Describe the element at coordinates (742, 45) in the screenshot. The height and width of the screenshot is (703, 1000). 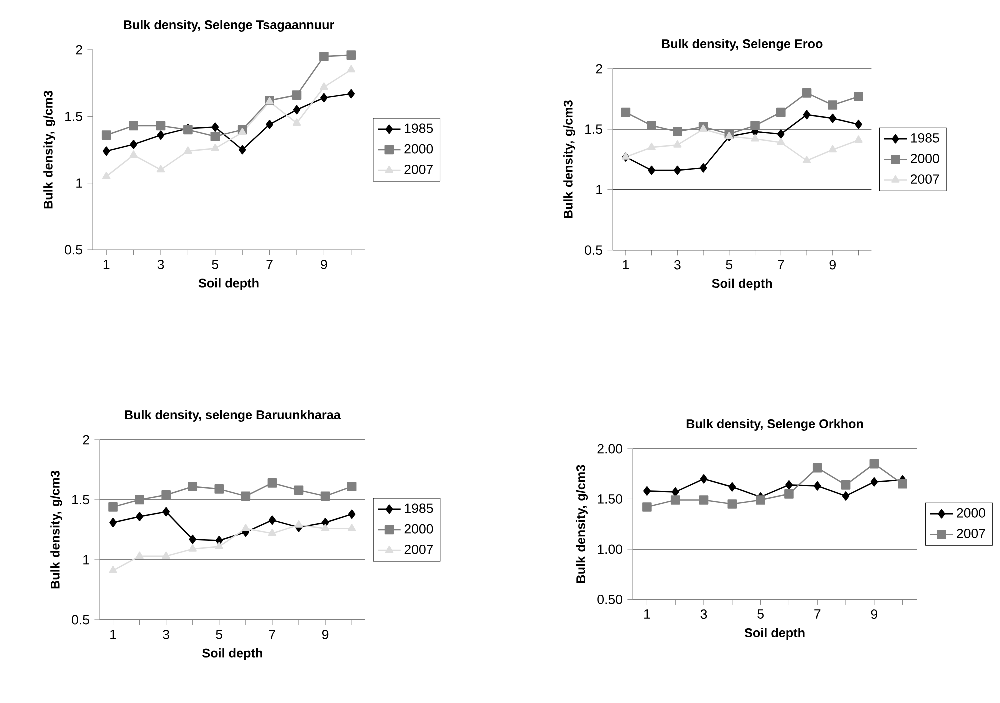
I see `chart-title: Bulk density, Selenge Eroo` at that location.